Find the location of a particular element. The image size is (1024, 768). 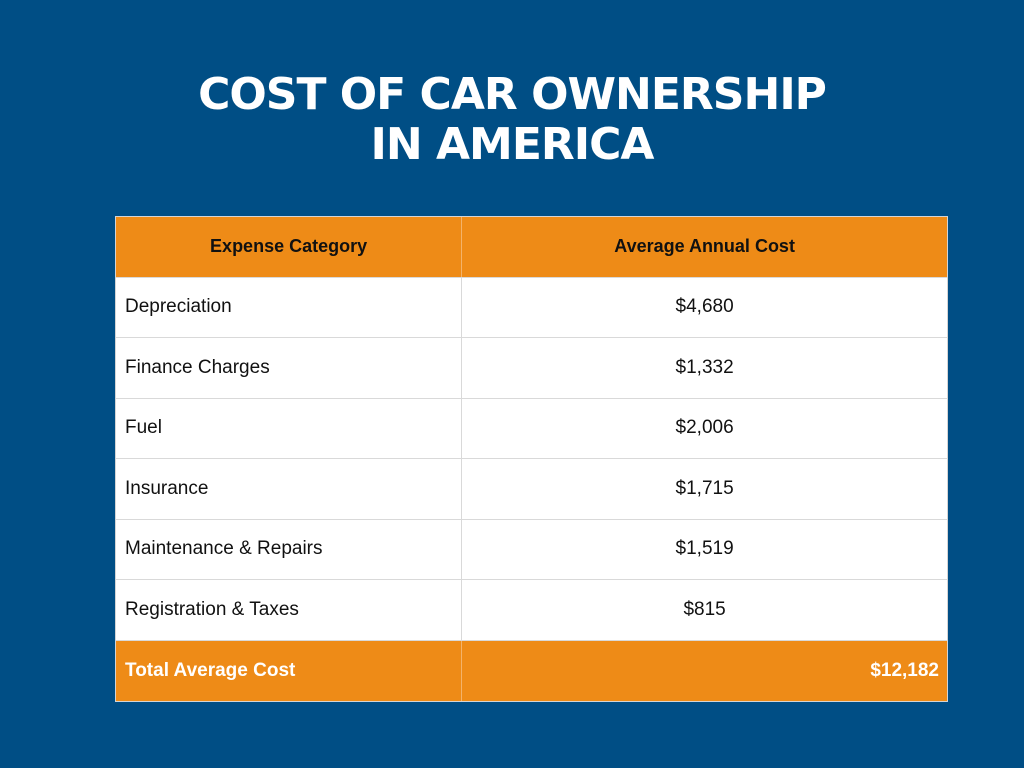

table-row: Insurance $1,715 is located at coordinates (531, 489).